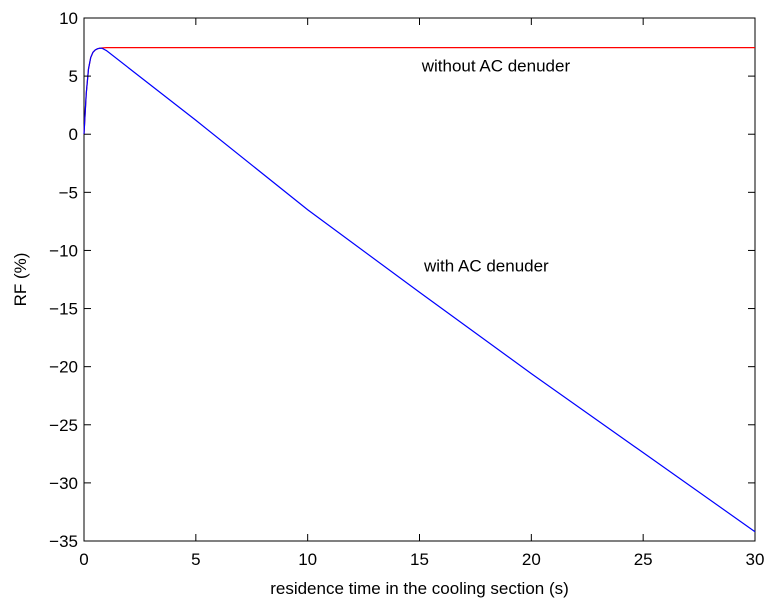  Describe the element at coordinates (63, 250) in the screenshot. I see `y-tick-label: −10` at that location.